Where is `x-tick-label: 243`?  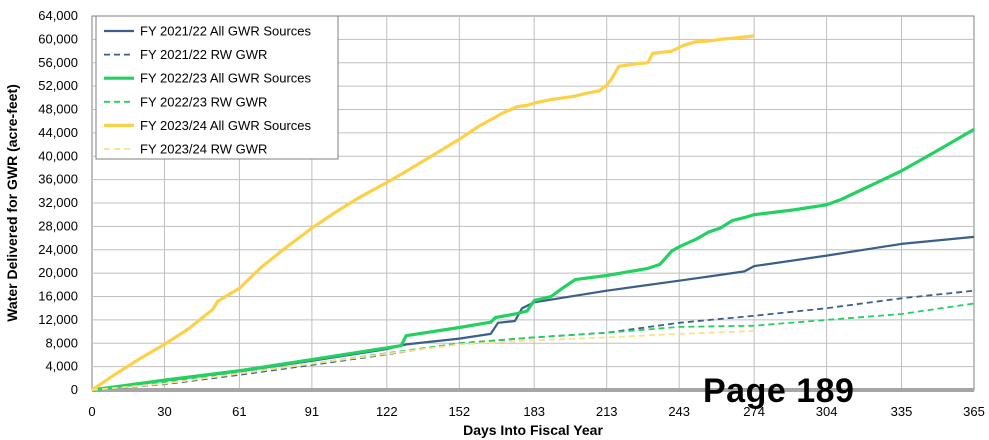
x-tick-label: 243 is located at coordinates (679, 411).